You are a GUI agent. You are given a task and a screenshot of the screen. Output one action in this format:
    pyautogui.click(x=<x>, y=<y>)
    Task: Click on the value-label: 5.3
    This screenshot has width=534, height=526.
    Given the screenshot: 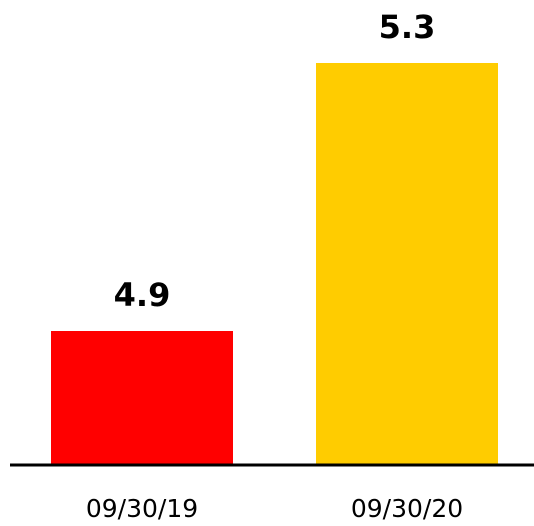 What is the action you would take?
    pyautogui.click(x=407, y=27)
    